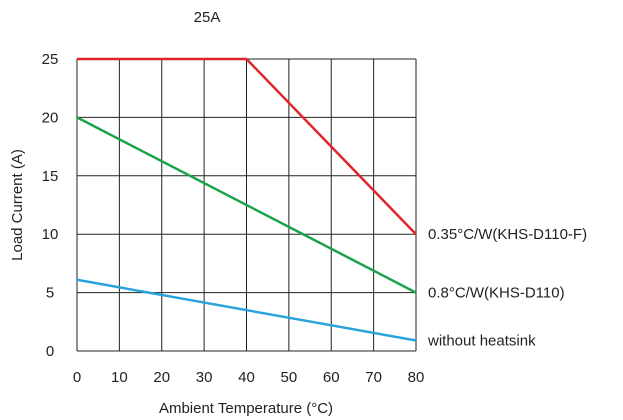 Image resolution: width=623 pixels, height=420 pixels. I want to click on x-tick-label: 70, so click(373, 377).